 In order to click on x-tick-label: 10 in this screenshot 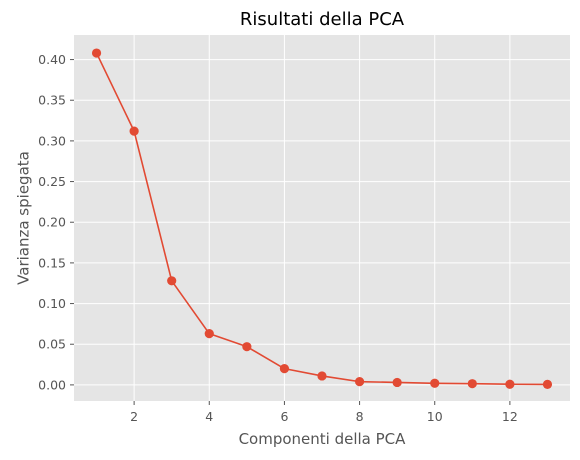, I will do `click(435, 416)`.